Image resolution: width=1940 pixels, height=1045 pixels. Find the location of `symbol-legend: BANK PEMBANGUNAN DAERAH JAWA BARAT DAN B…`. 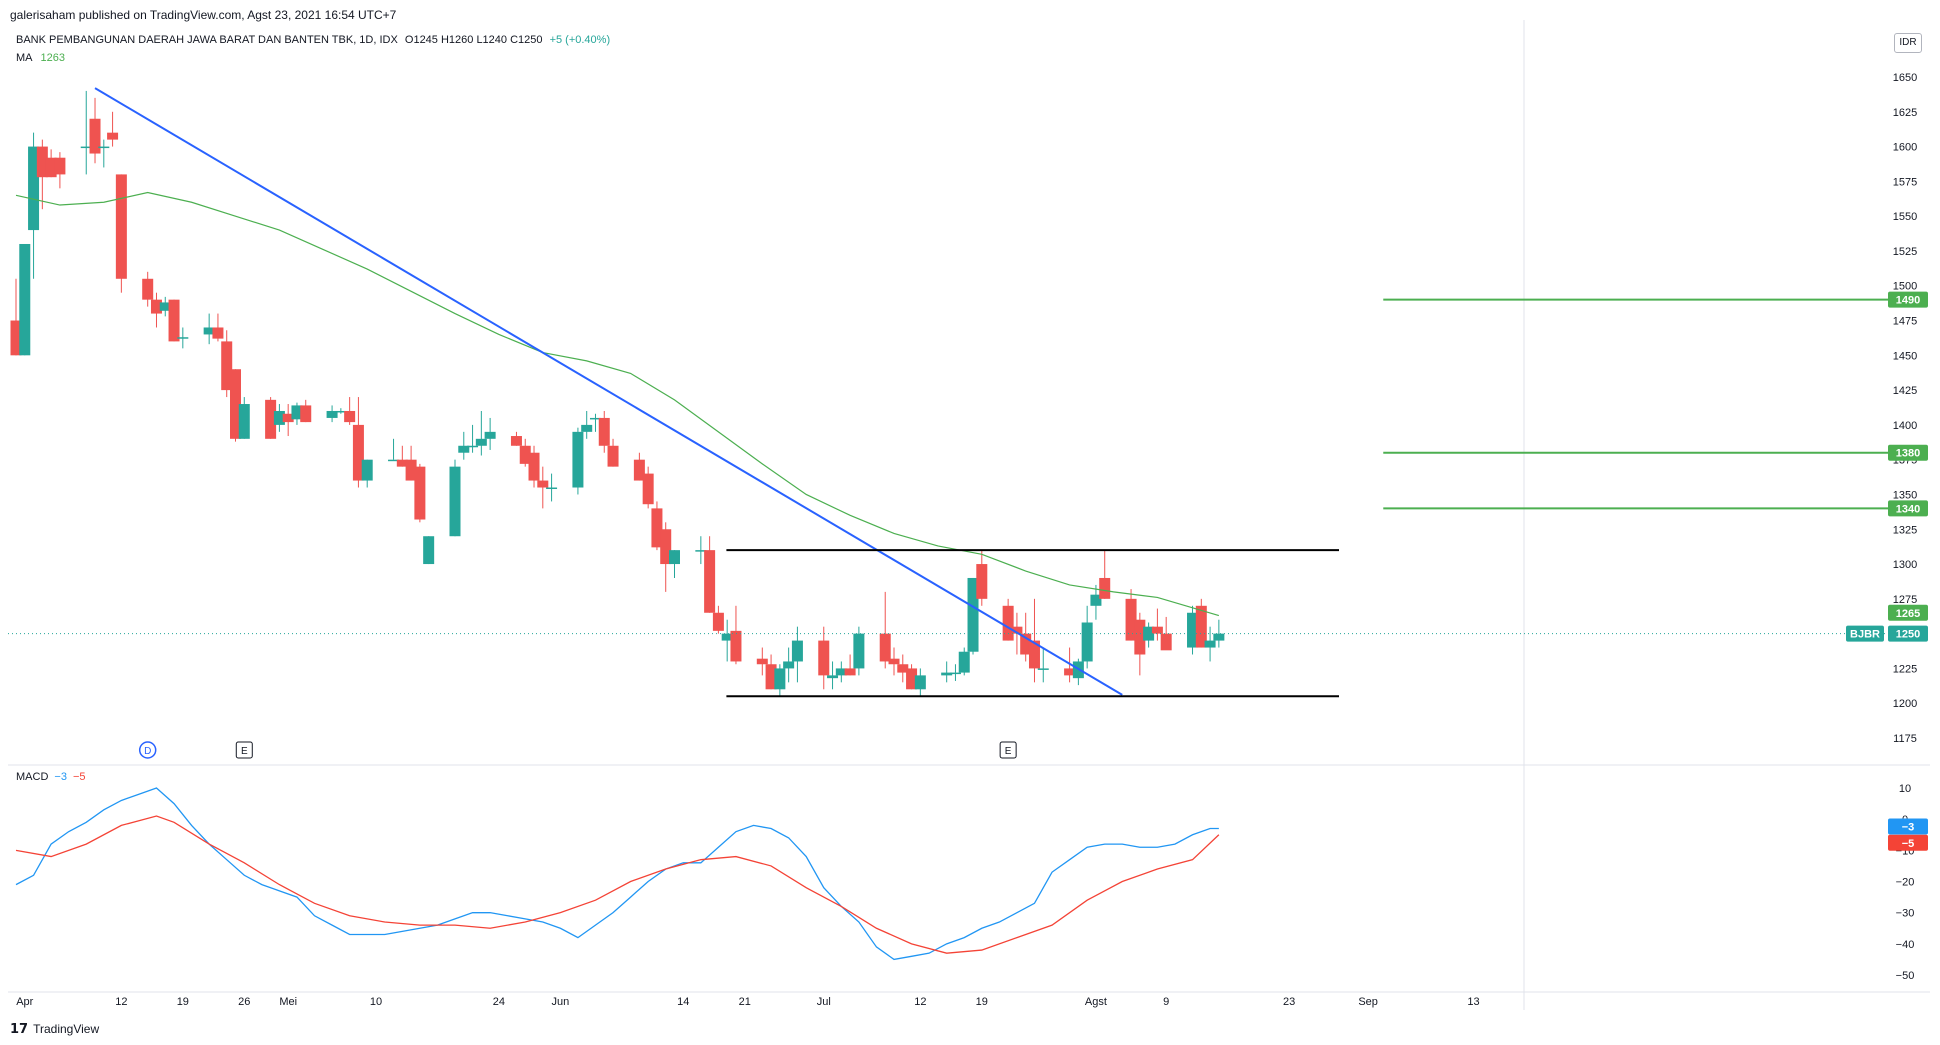

symbol-legend: BANK PEMBANGUNAN DAERAH JAWA BARAT DAN B… is located at coordinates (313, 40).